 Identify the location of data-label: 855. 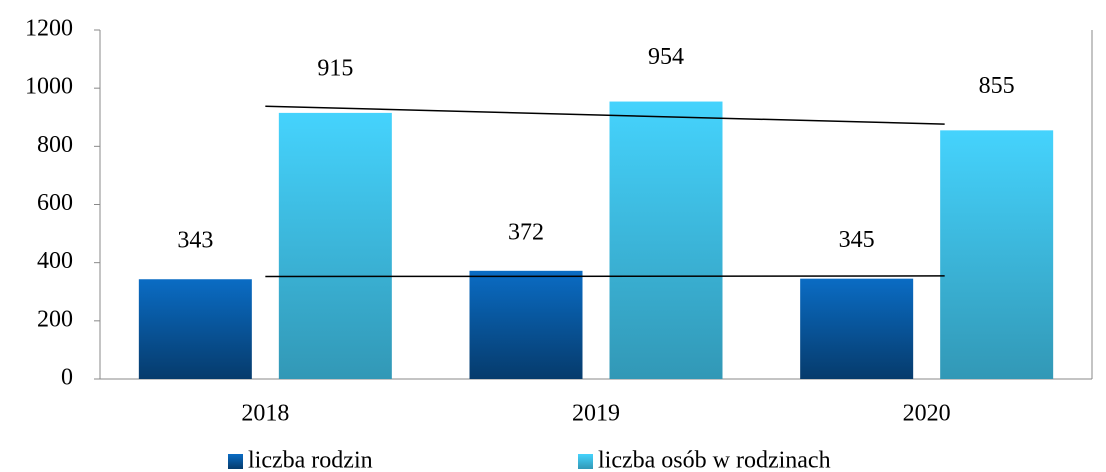
(997, 86).